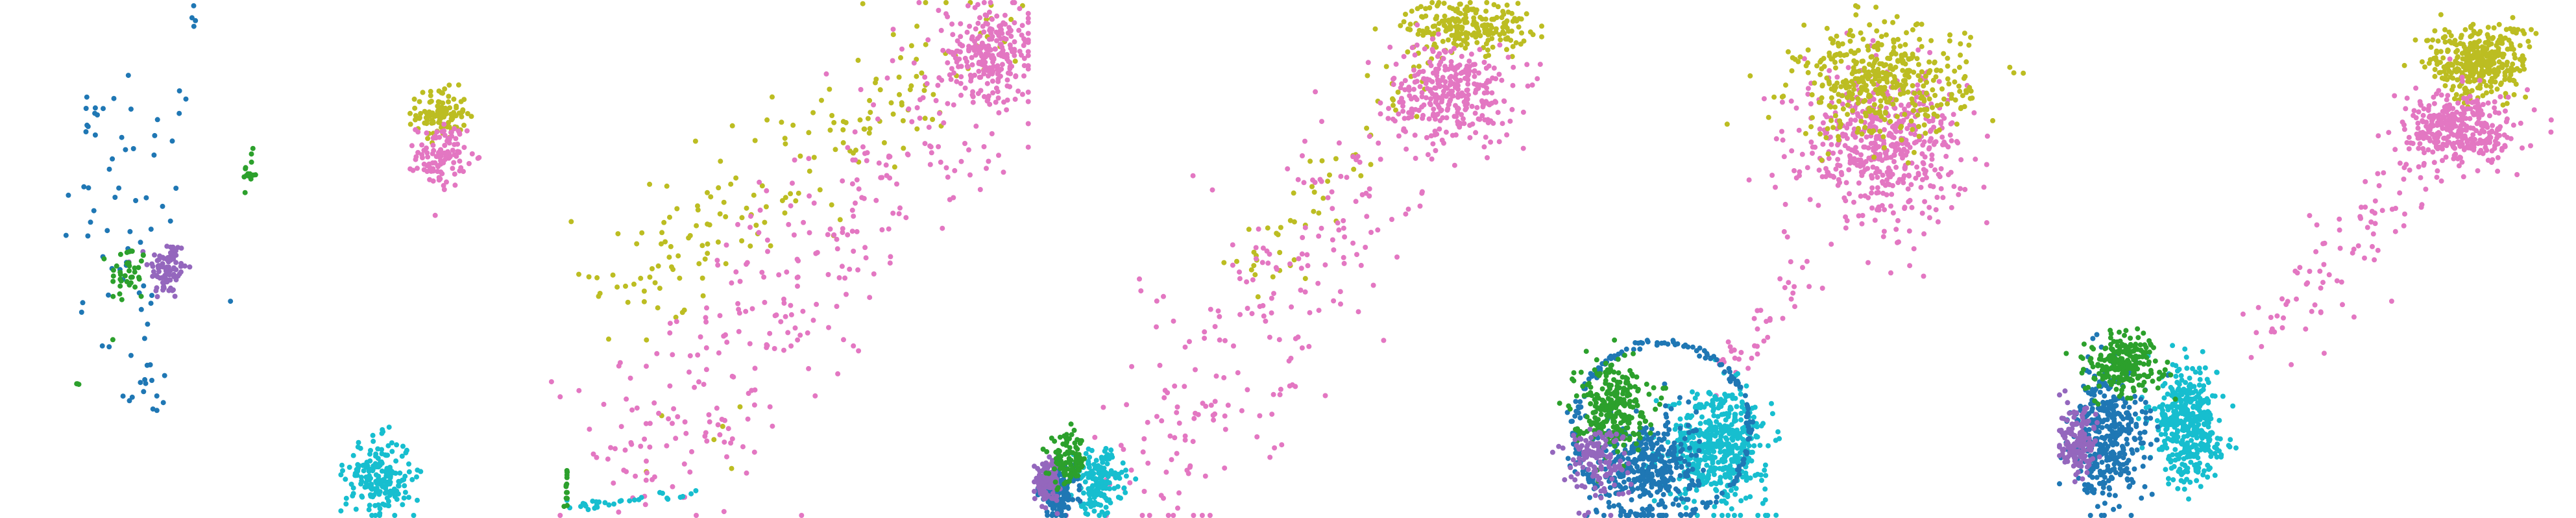 The image size is (2576, 518). I want to click on point-purple, so click(168, 273).